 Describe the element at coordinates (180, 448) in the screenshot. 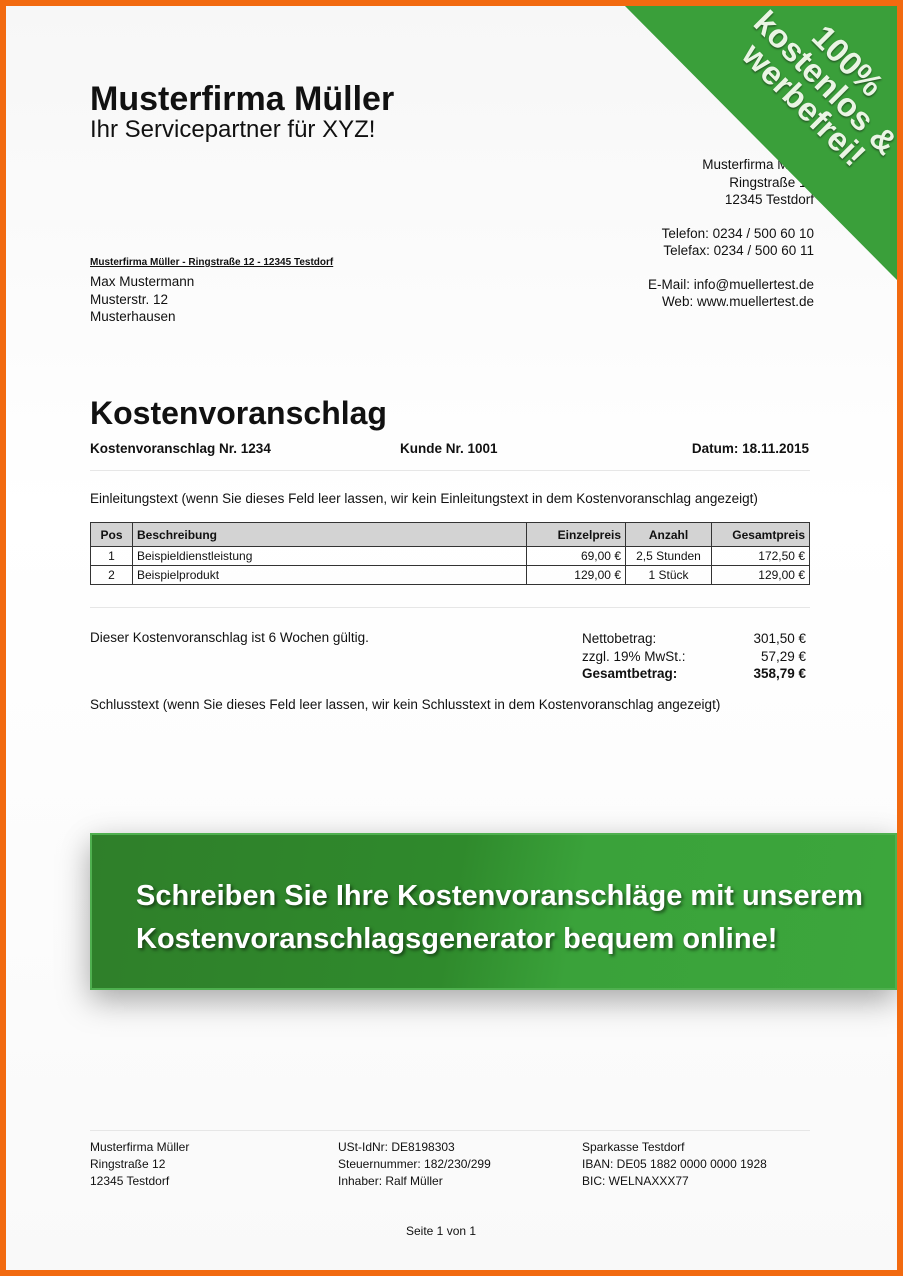

I see `document-number: Kostenvoranschlag Nr. 1234` at that location.